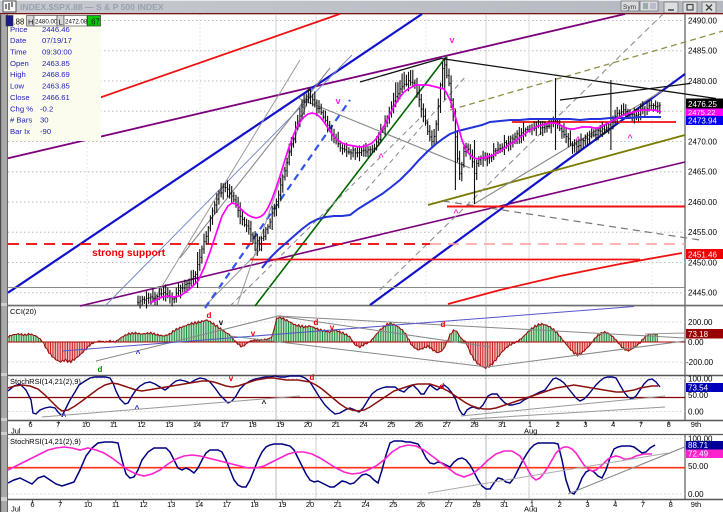 The image size is (723, 512). What do you see at coordinates (700, 362) in the screenshot?
I see `svg-text: -200.00` at bounding box center [700, 362].